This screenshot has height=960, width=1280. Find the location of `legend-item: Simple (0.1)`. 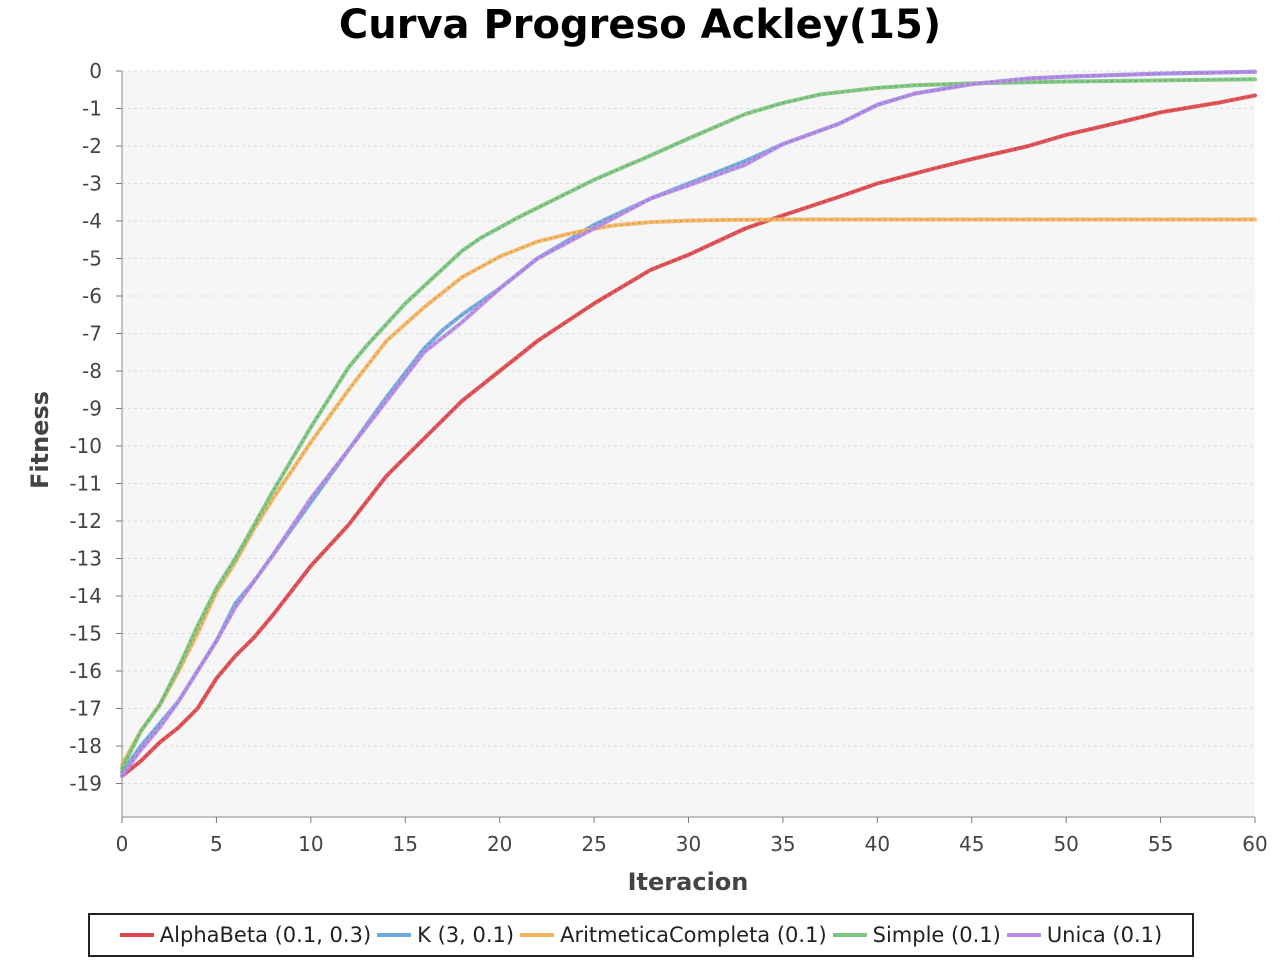

legend-item: Simple (0.1) is located at coordinates (916, 935).